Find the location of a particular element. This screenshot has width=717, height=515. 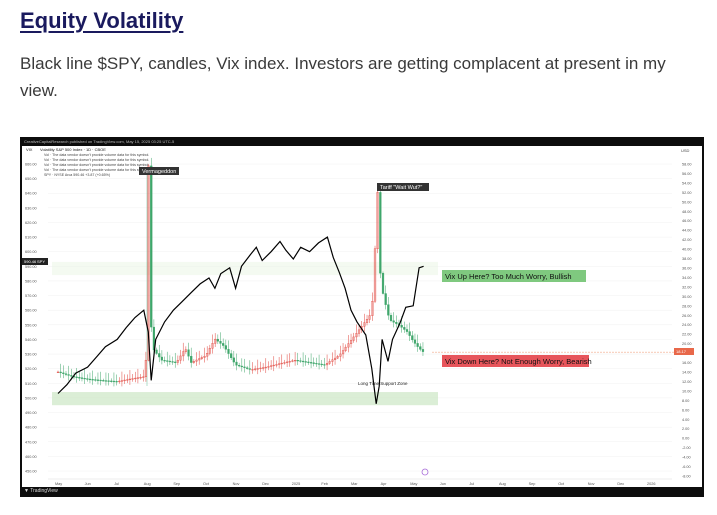

x-axis-tick-label: 2026 is located at coordinates (651, 484).